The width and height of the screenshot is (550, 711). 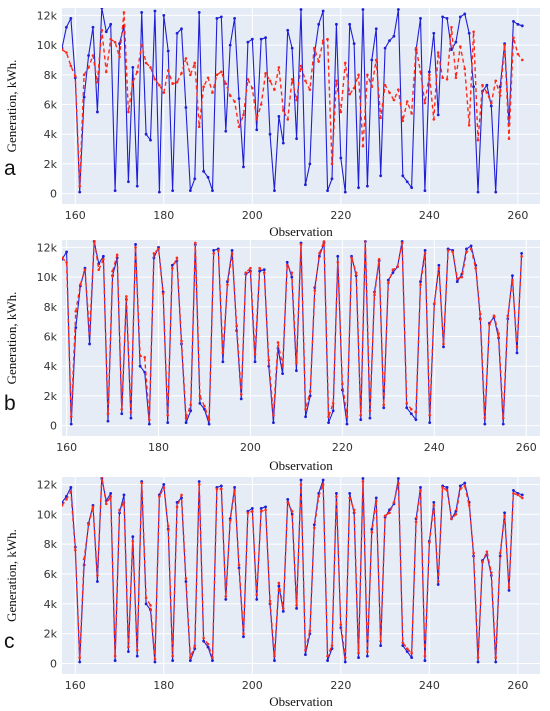 What do you see at coordinates (9, 641) in the screenshot?
I see `panel-letter: c` at bounding box center [9, 641].